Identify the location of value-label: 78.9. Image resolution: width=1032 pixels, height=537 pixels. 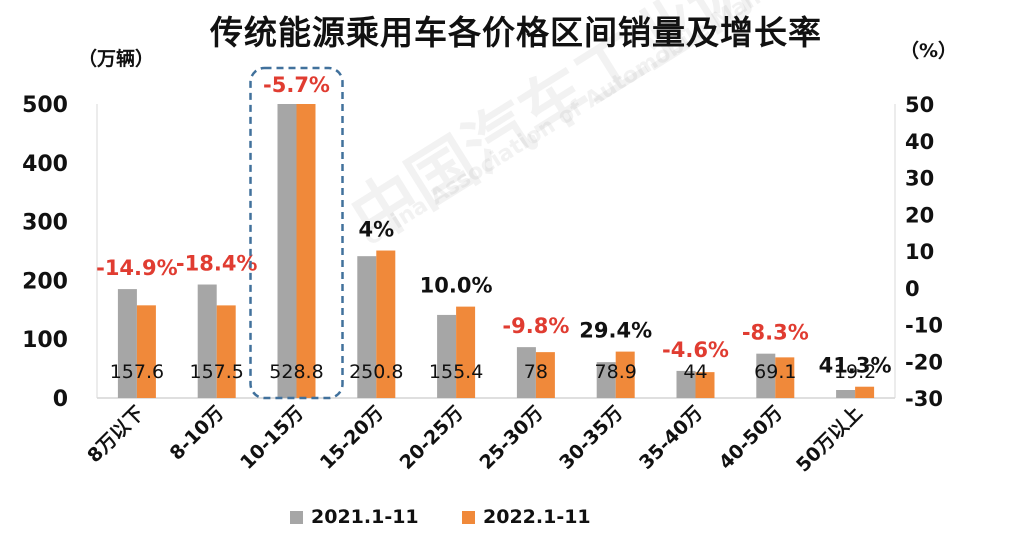
(616, 372).